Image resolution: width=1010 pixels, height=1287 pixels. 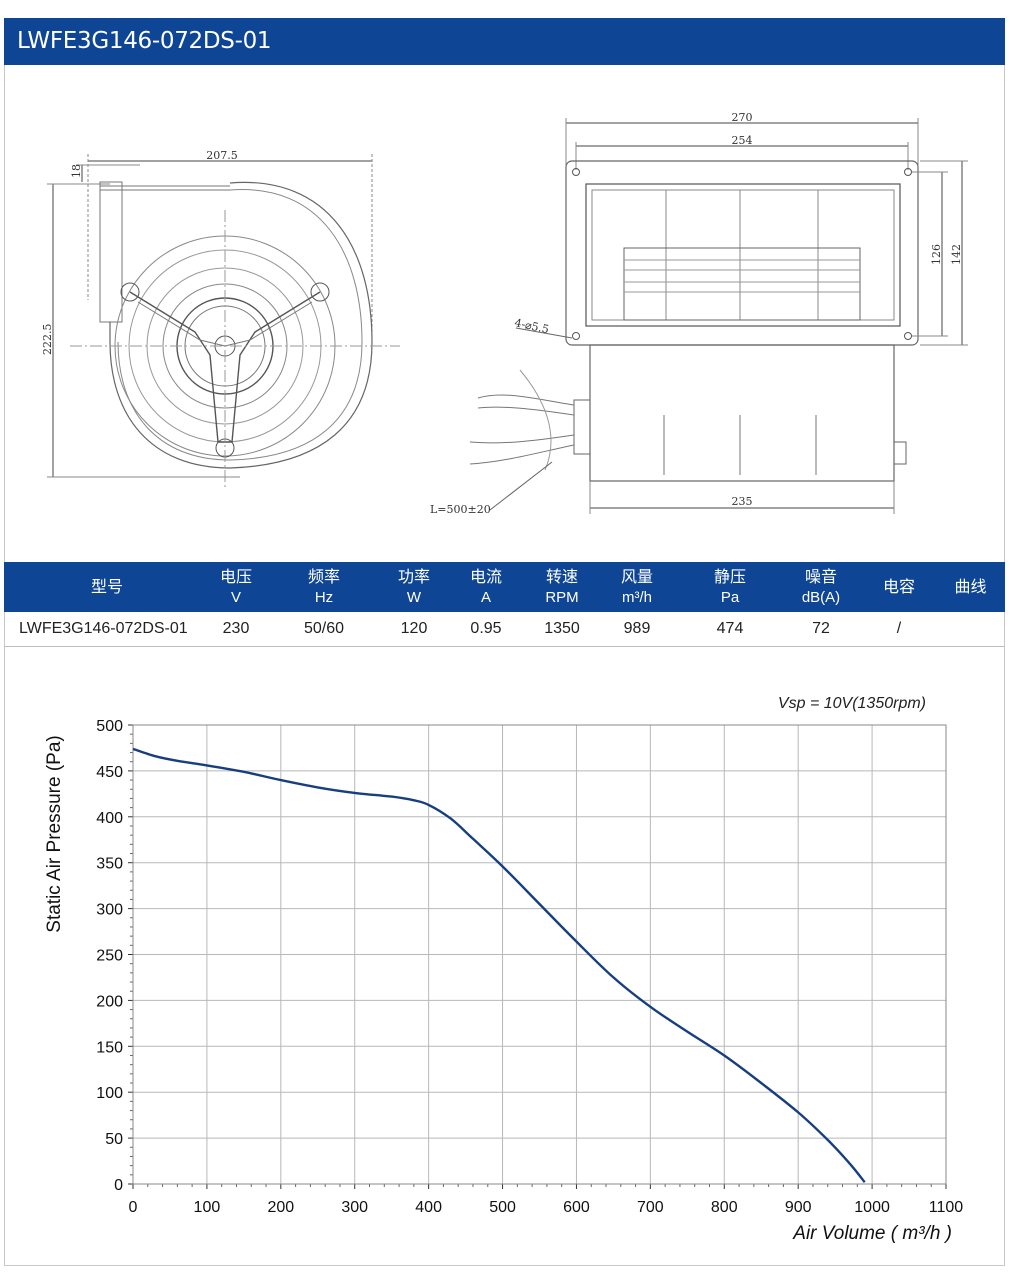 What do you see at coordinates (109, 1047) in the screenshot?
I see `y-tick-label: 150` at bounding box center [109, 1047].